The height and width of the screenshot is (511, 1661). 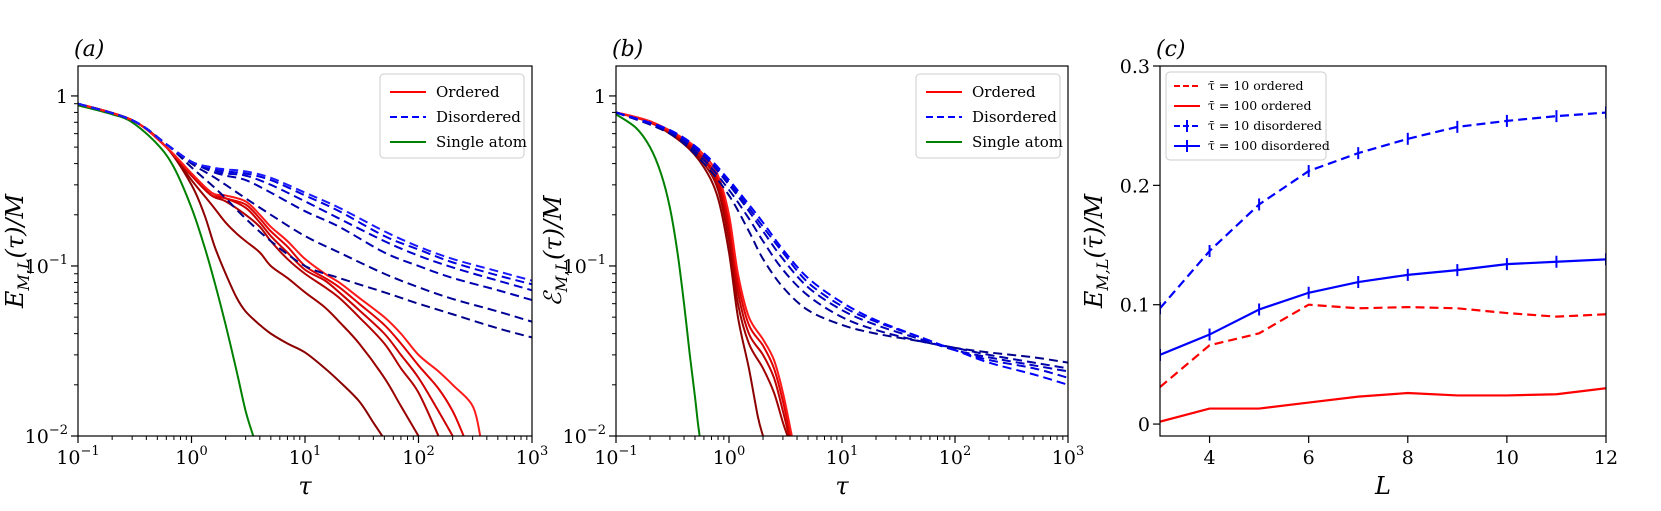 I want to click on x-tick-label: 8, so click(x=1408, y=458).